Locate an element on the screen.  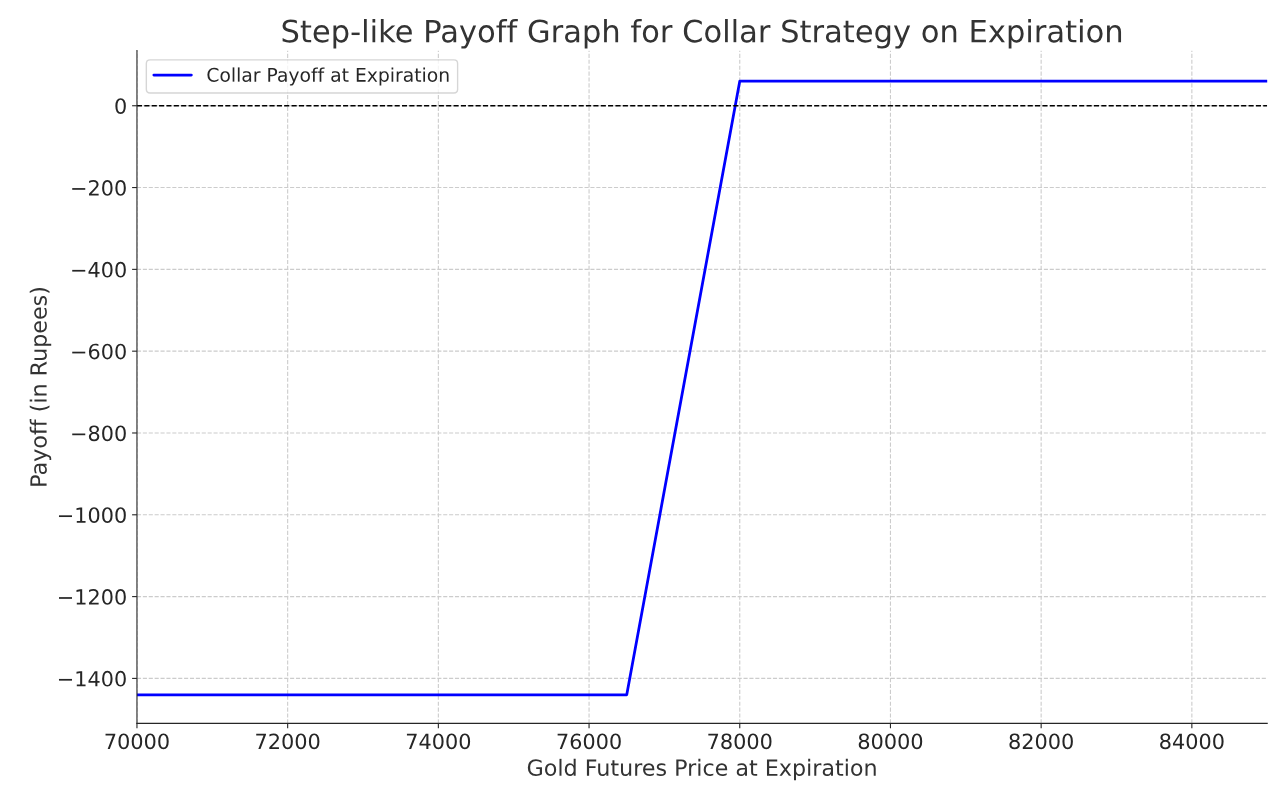
y-axis-title: Payoff (in Rupees) is located at coordinates (40, 387).